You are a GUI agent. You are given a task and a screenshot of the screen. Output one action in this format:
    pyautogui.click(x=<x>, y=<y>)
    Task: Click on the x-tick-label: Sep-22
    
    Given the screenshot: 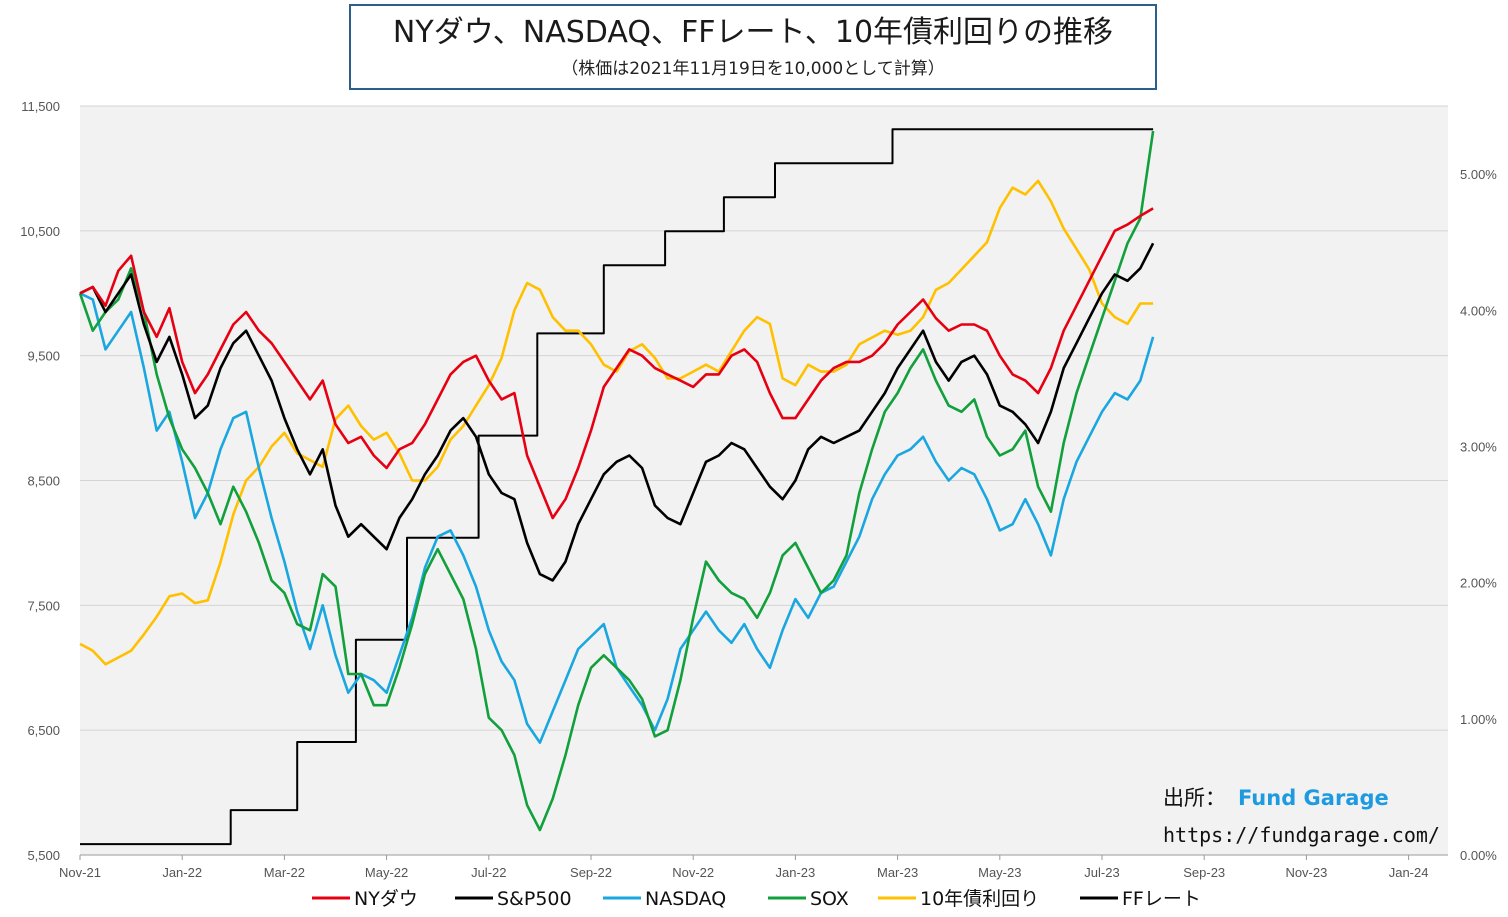 What is the action you would take?
    pyautogui.click(x=591, y=872)
    